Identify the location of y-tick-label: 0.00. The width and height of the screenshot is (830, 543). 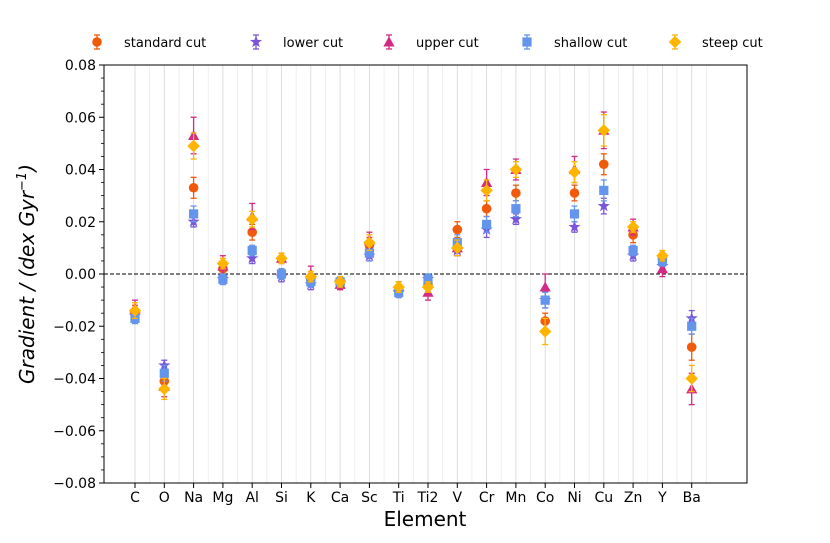
(80, 275).